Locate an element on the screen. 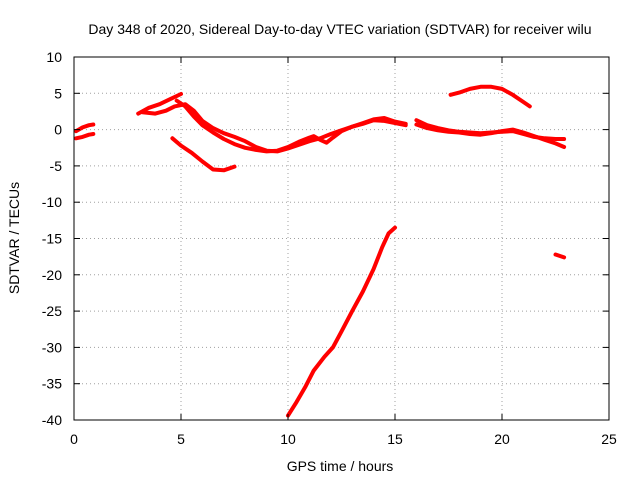 Image resolution: width=640 pixels, height=480 pixels. series-arc-i is located at coordinates (490, 135).